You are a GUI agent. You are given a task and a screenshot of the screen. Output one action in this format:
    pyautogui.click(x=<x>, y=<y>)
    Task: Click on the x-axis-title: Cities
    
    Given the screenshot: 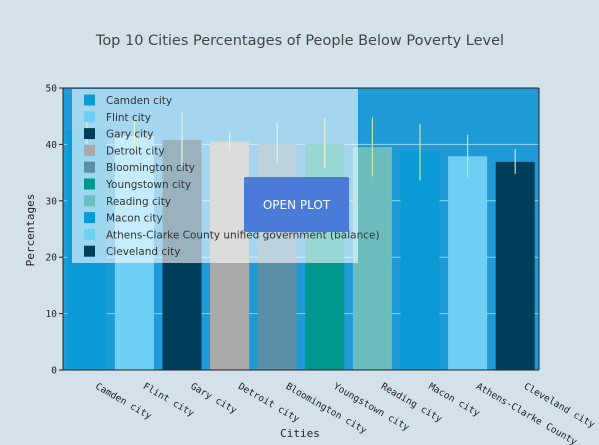 What is the action you would take?
    pyautogui.click(x=300, y=433)
    